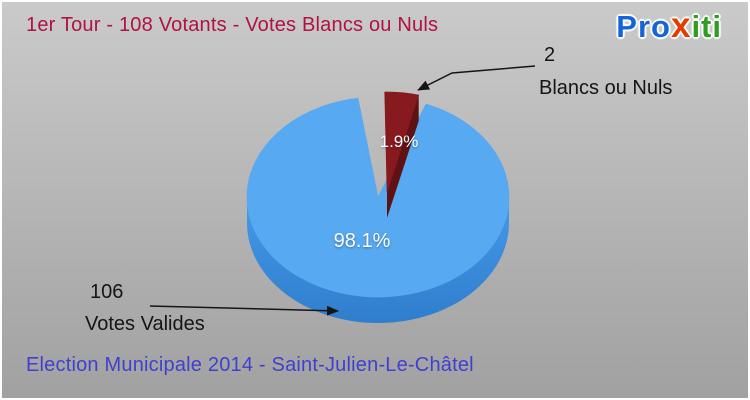 The width and height of the screenshot is (750, 400). I want to click on proxiti-logo: Proxiti, so click(669, 26).